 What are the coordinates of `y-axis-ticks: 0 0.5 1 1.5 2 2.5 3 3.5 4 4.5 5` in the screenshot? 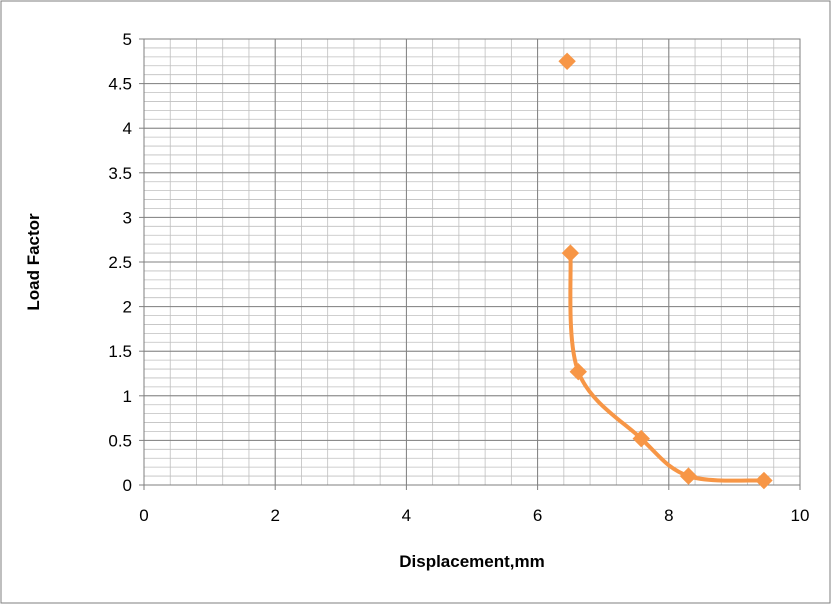 It's located at (126, 262).